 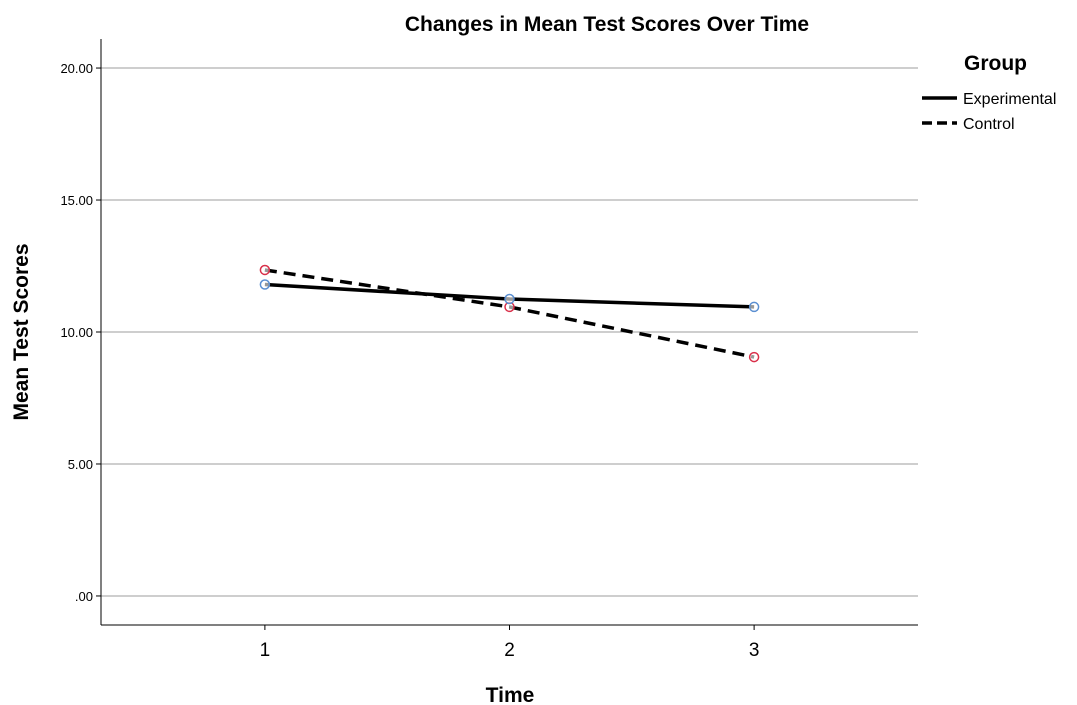 I want to click on legend: Group Experimental Control, so click(x=989, y=92).